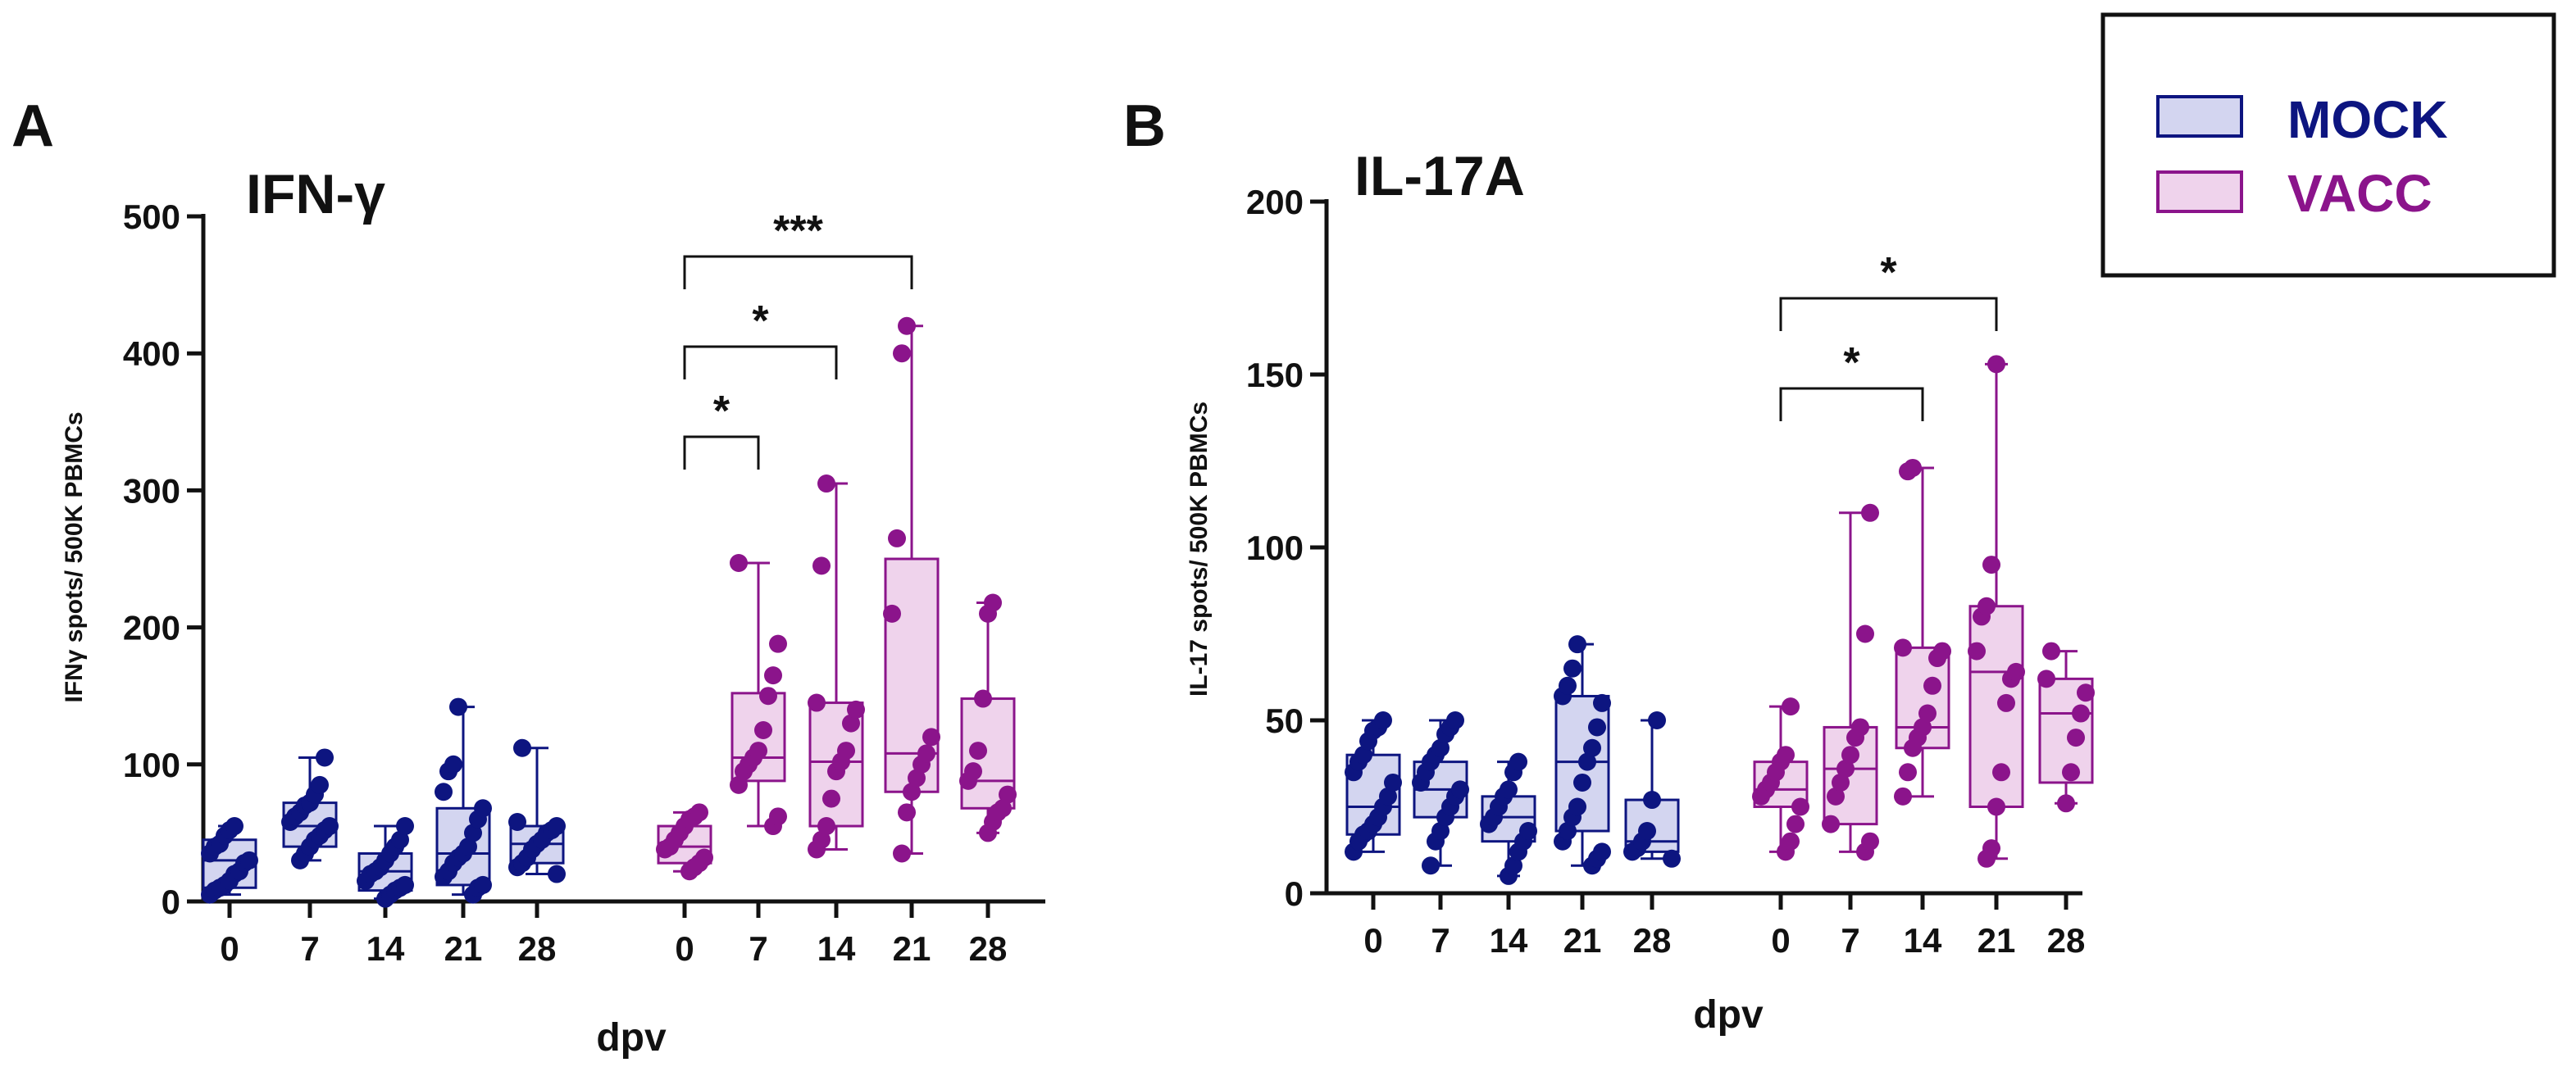 Image resolution: width=2576 pixels, height=1076 pixels. I want to click on panel-a-sig-bracket, so click(760, 362).